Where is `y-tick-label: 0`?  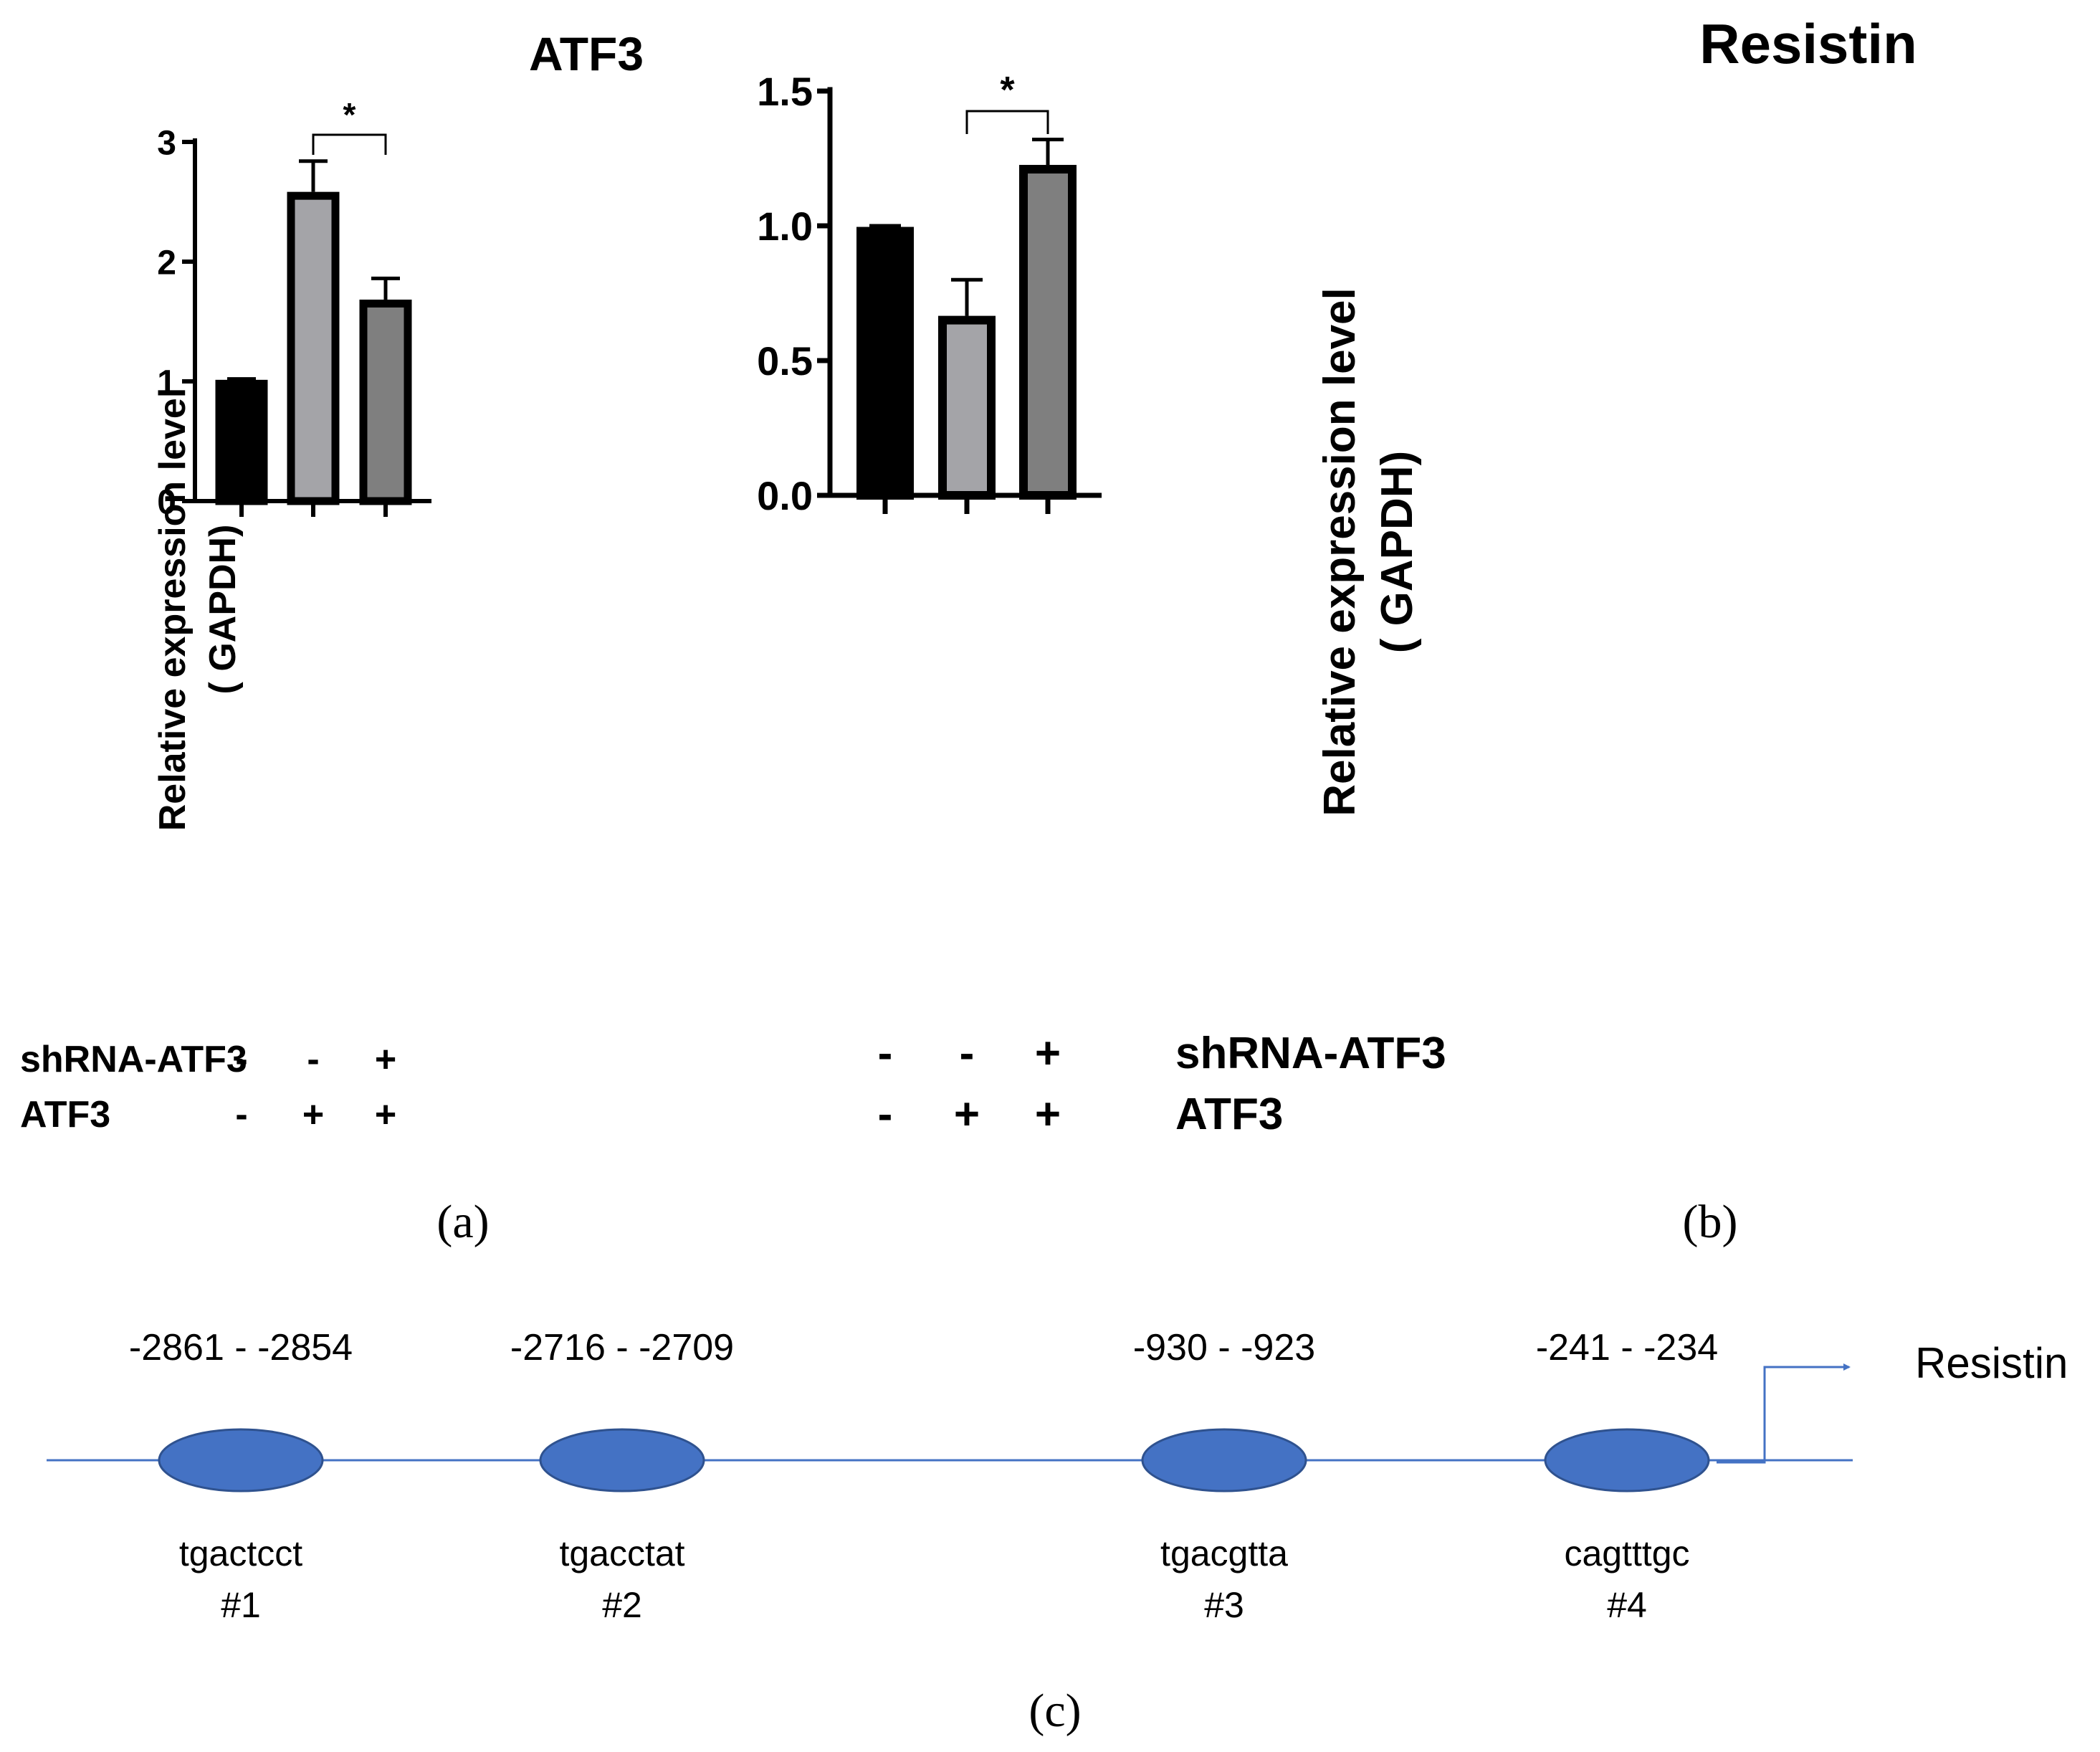
y-tick-label: 0 is located at coordinates (166, 502).